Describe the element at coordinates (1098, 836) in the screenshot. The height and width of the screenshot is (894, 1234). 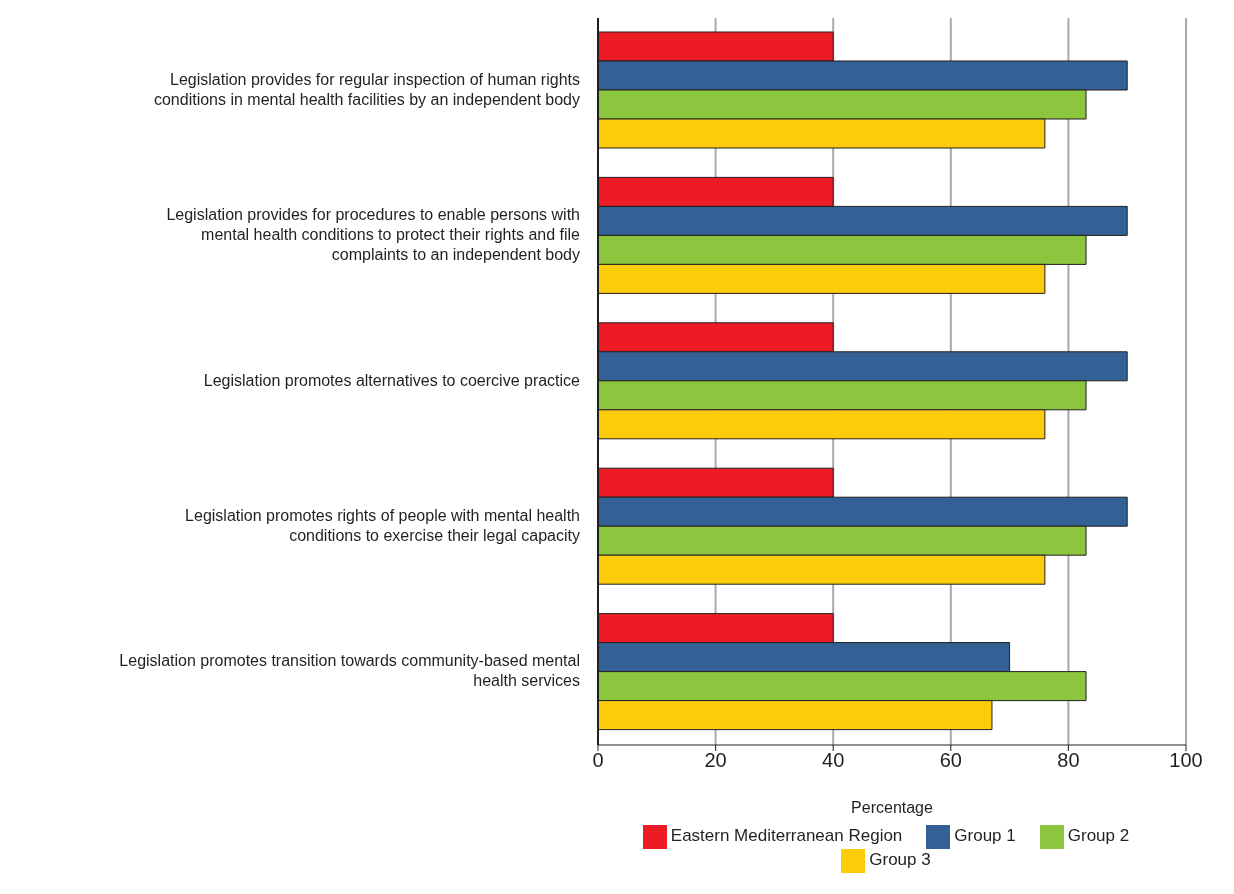
I see `legend-label: Group 2` at that location.